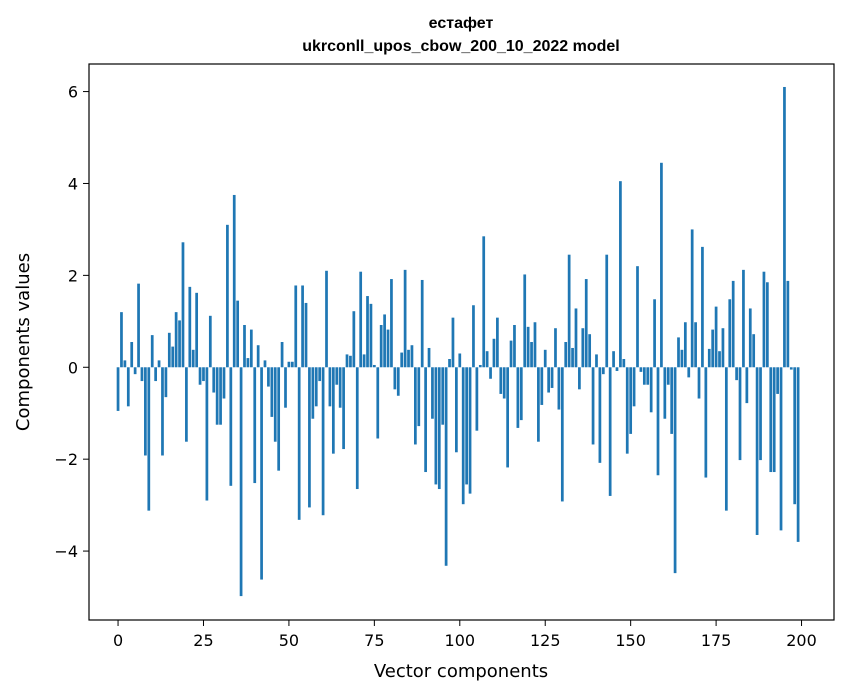 The image size is (847, 696). What do you see at coordinates (73, 367) in the screenshot?
I see `y-tick-label: 0` at bounding box center [73, 367].